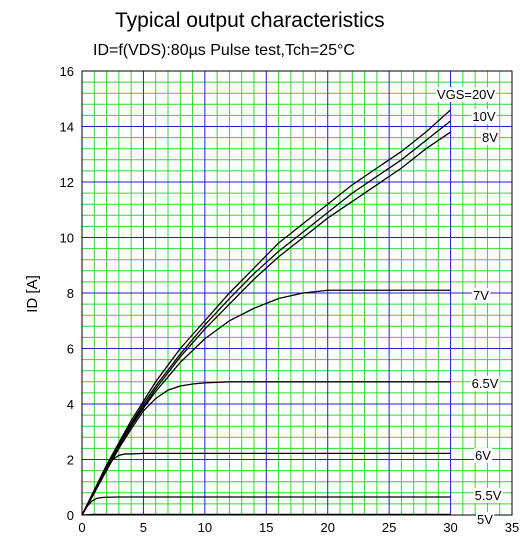 This screenshot has height=539, width=530. What do you see at coordinates (205, 527) in the screenshot?
I see `x-tick-label: 10` at bounding box center [205, 527].